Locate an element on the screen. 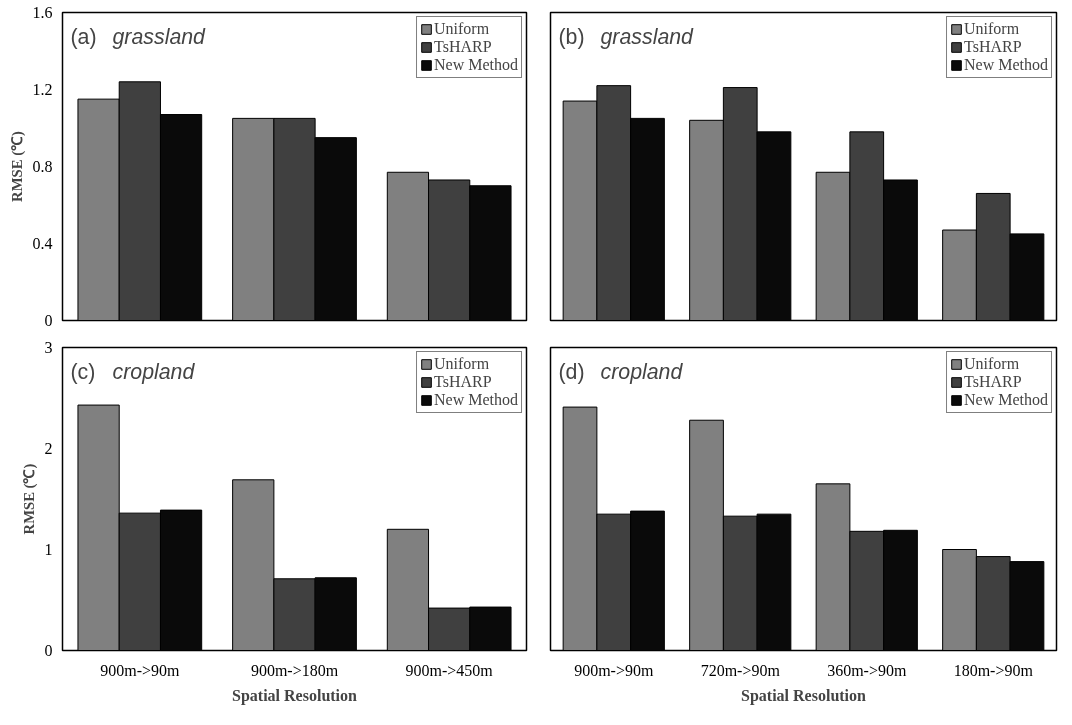 The image size is (1072, 725). x-tick-label: 720m->90m is located at coordinates (740, 670).